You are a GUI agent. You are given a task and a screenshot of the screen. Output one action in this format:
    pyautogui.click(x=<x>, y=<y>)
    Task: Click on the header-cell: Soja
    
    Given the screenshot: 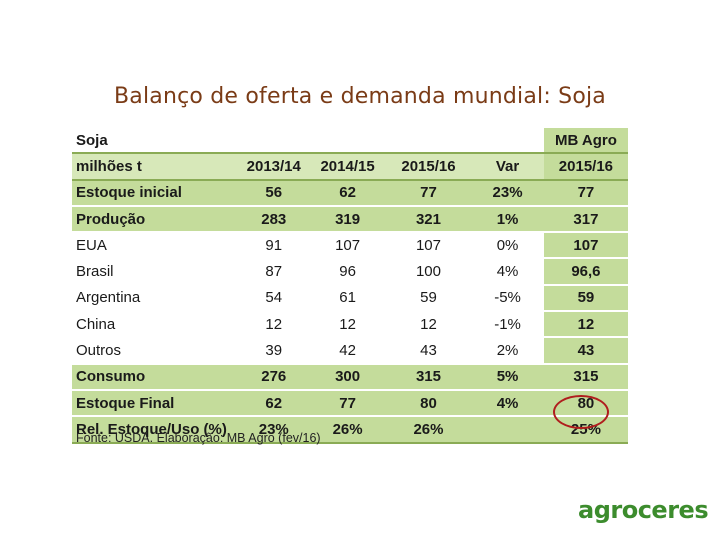 What is the action you would take?
    pyautogui.click(x=155, y=141)
    